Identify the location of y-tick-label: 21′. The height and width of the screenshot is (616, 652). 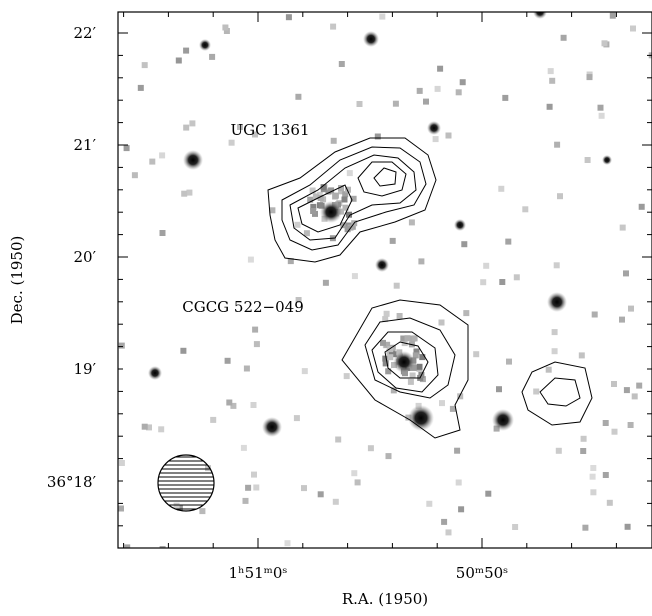
(85, 145).